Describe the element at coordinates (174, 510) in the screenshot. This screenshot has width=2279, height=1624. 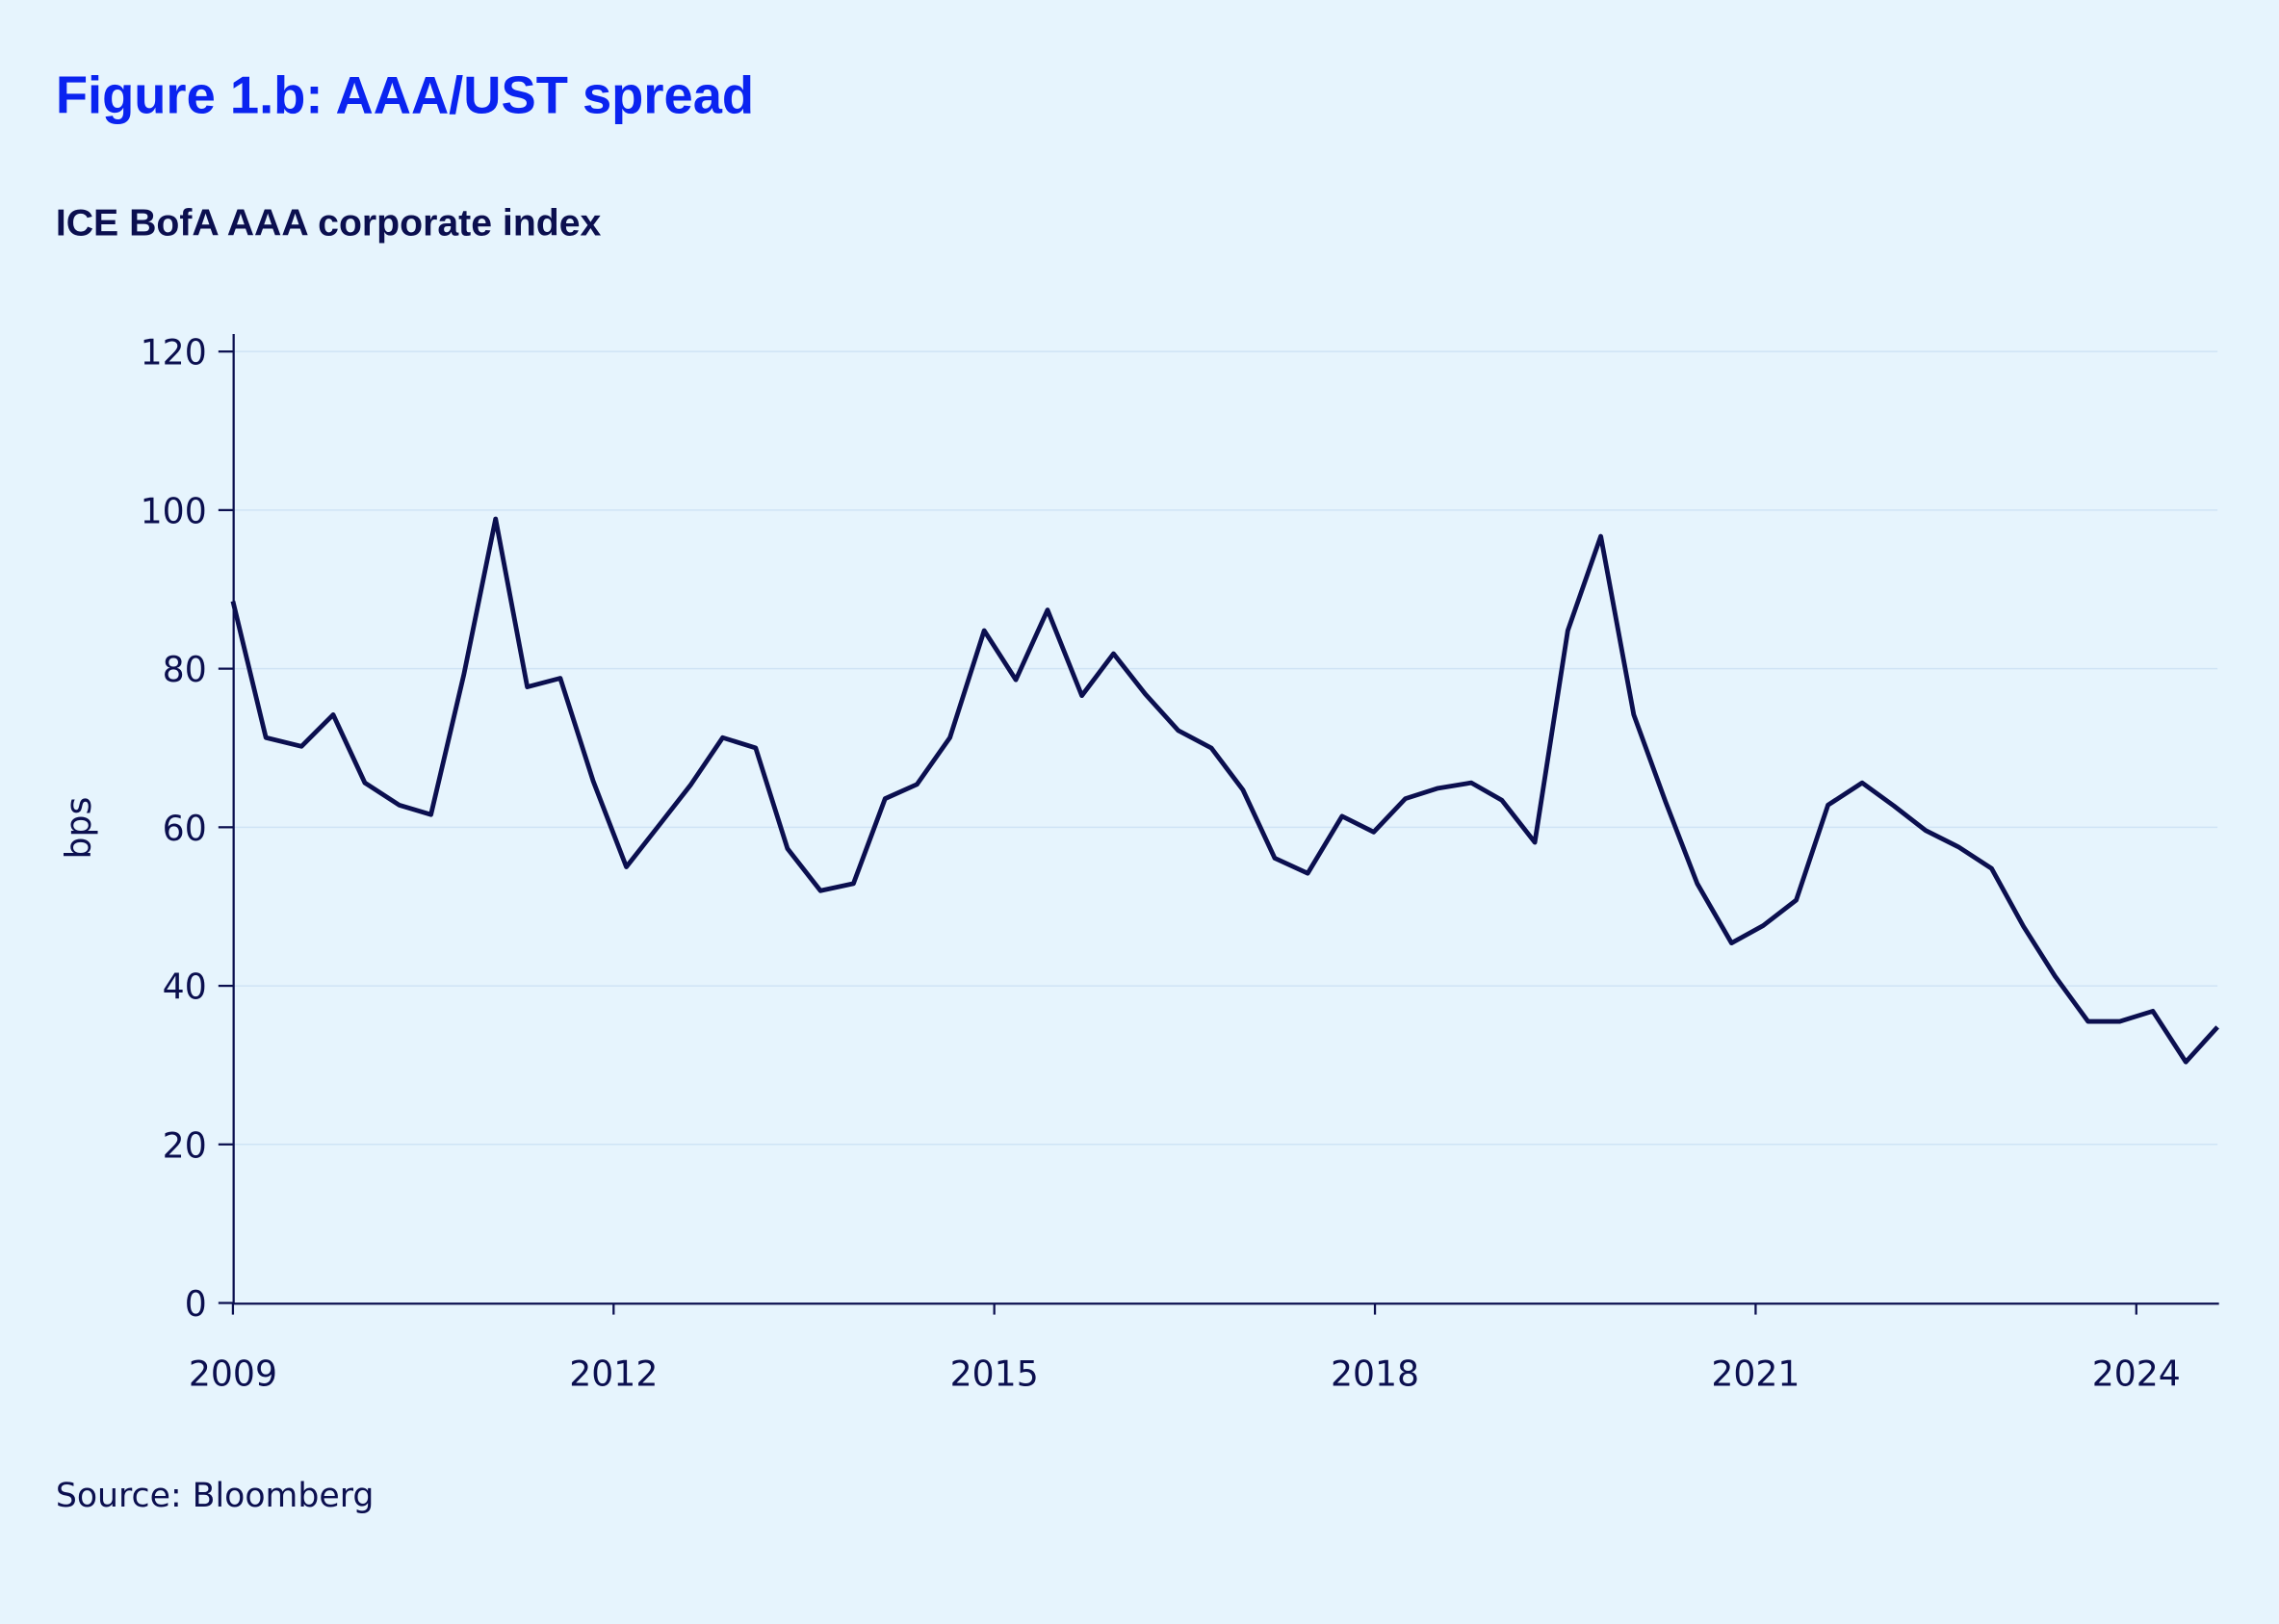
I see `y-tick-label: 100` at that location.